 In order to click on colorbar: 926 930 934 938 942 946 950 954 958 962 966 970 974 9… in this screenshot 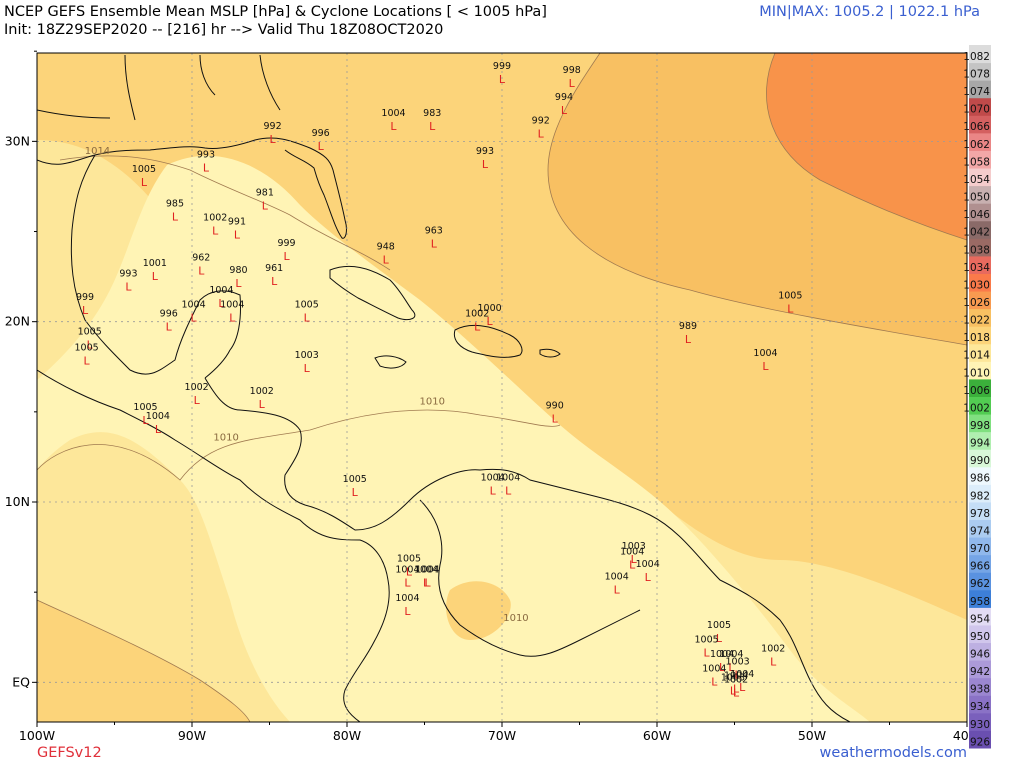, I will do `click(977, 397)`.